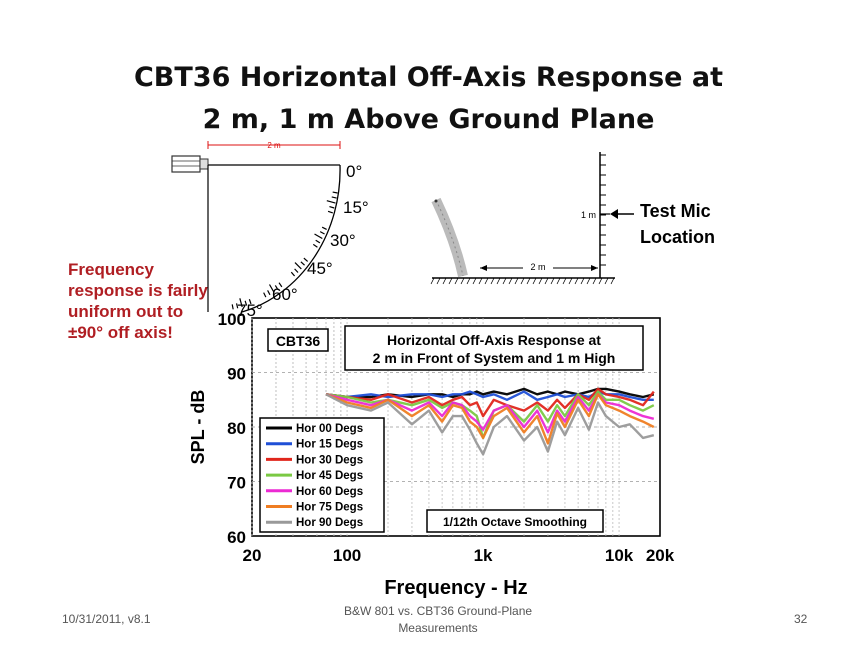  Describe the element at coordinates (537, 267) in the screenshot. I see `side-distance-label: 2 m` at that location.